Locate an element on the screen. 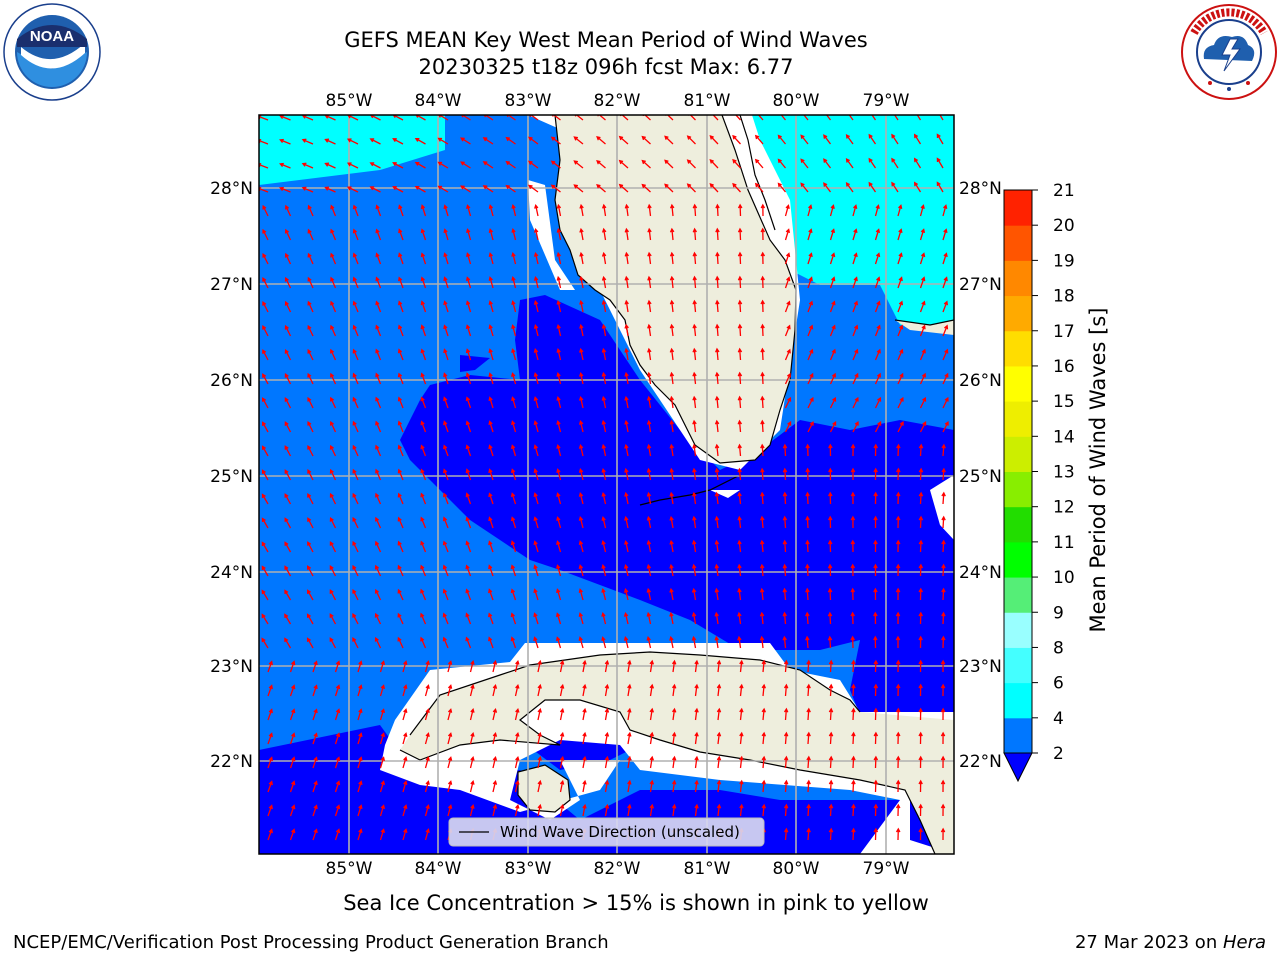 The height and width of the screenshot is (960, 1280). colorbar-tick-label: 6 is located at coordinates (1058, 684).